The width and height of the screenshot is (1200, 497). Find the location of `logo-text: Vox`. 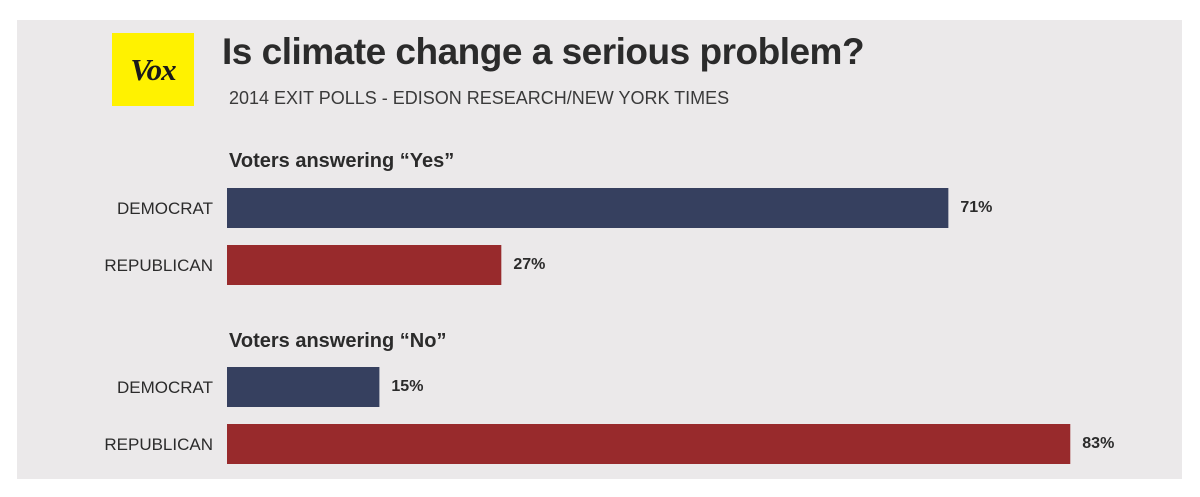

logo-text: Vox is located at coordinates (153, 69).